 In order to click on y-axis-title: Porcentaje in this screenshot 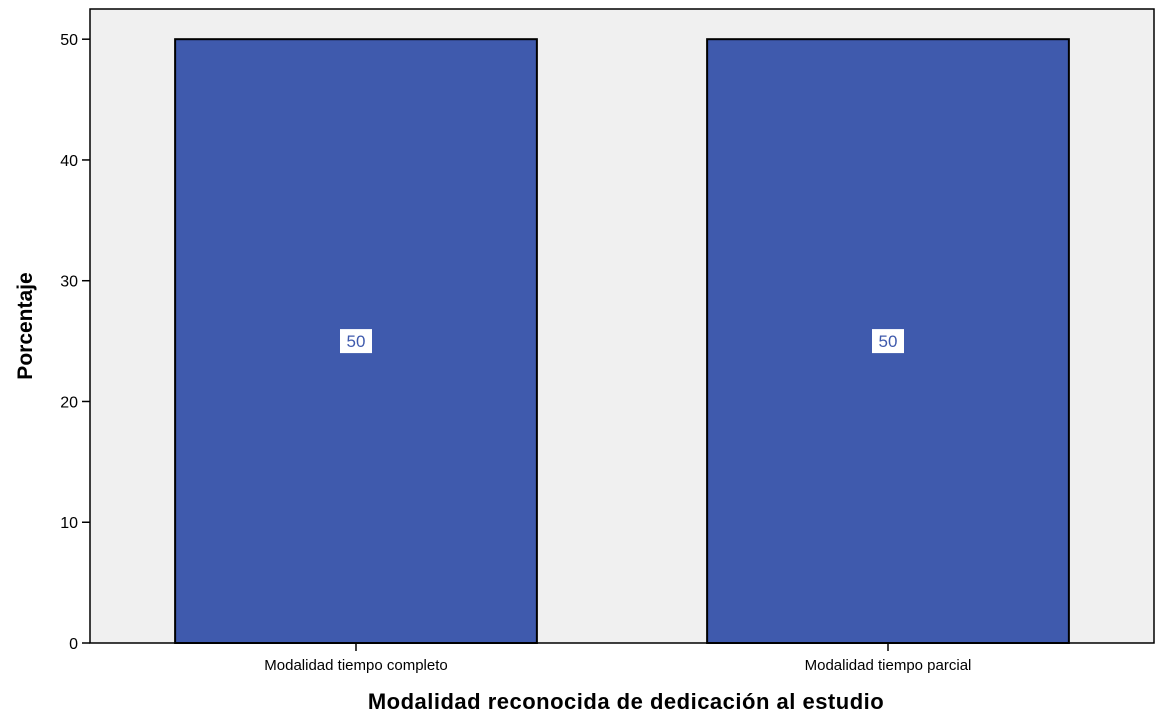, I will do `click(25, 325)`.